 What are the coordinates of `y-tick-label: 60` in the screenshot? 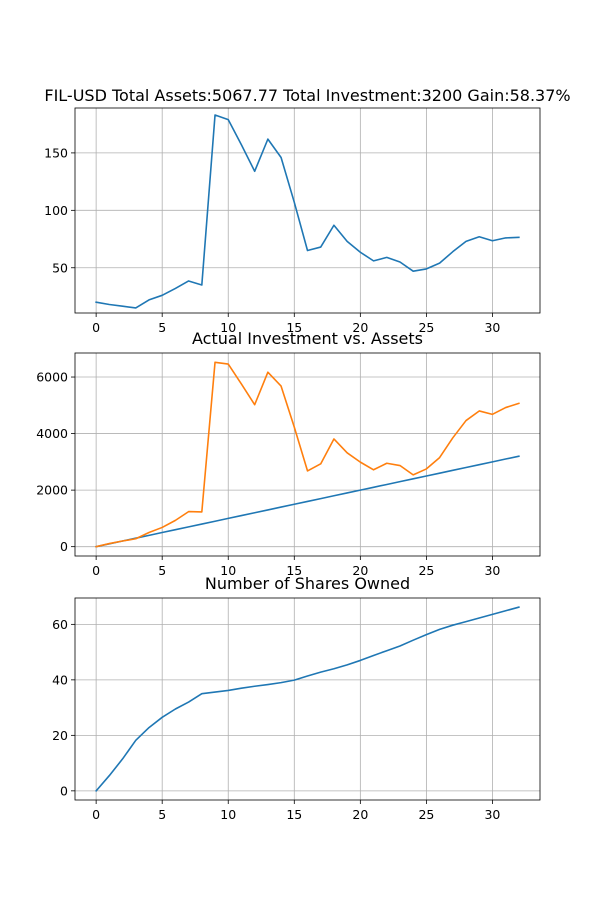 It's located at (60, 624).